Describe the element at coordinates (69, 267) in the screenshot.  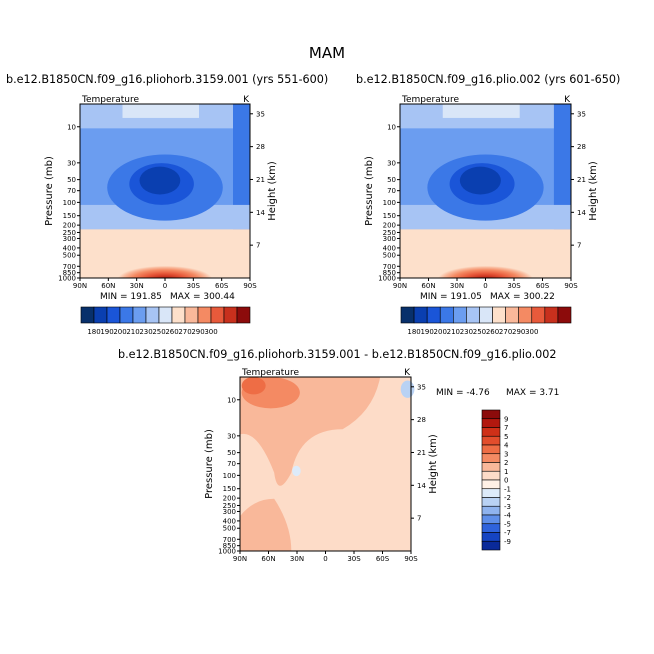
I see `panel1-ytick-label: 700` at that location.